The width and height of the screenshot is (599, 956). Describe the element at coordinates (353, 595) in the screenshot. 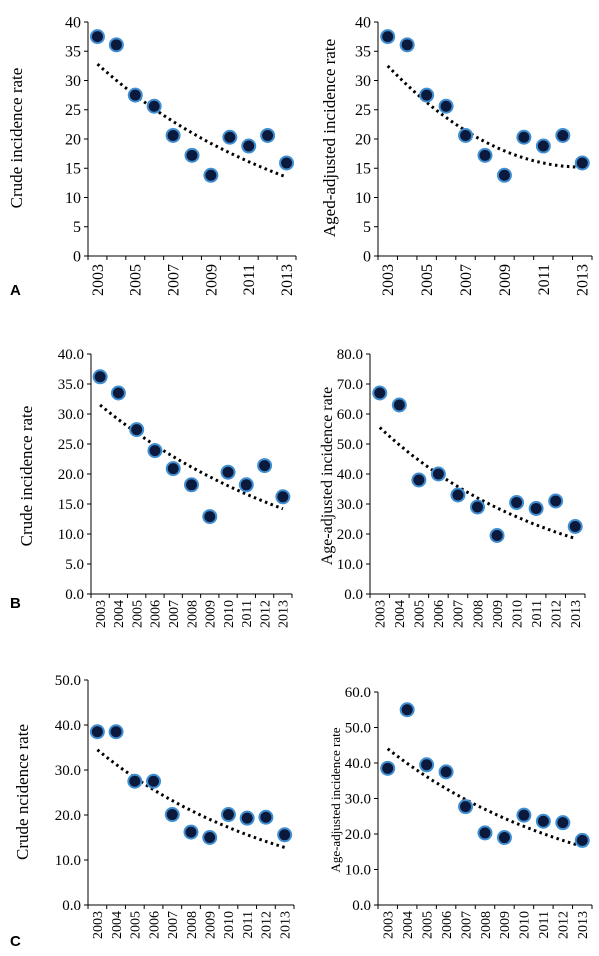

I see `y-tick-label: 0.0` at that location.